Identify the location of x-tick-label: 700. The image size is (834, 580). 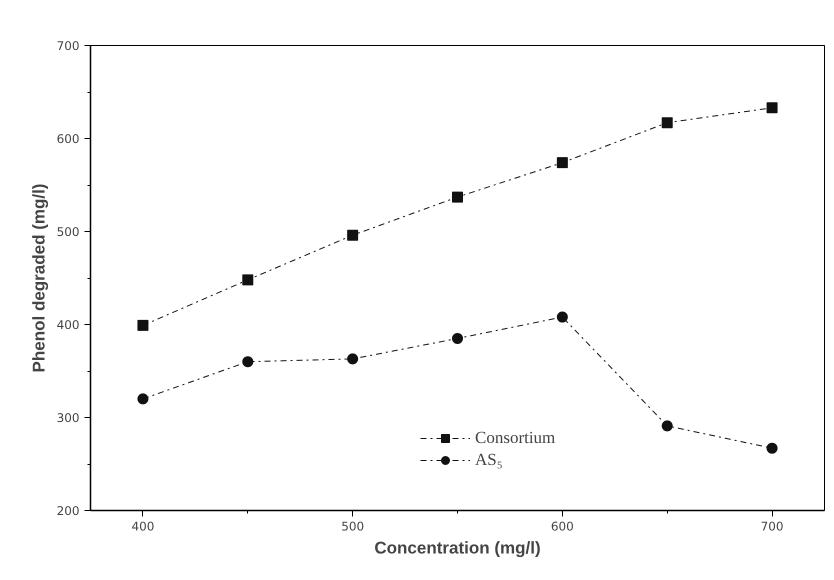
(772, 527).